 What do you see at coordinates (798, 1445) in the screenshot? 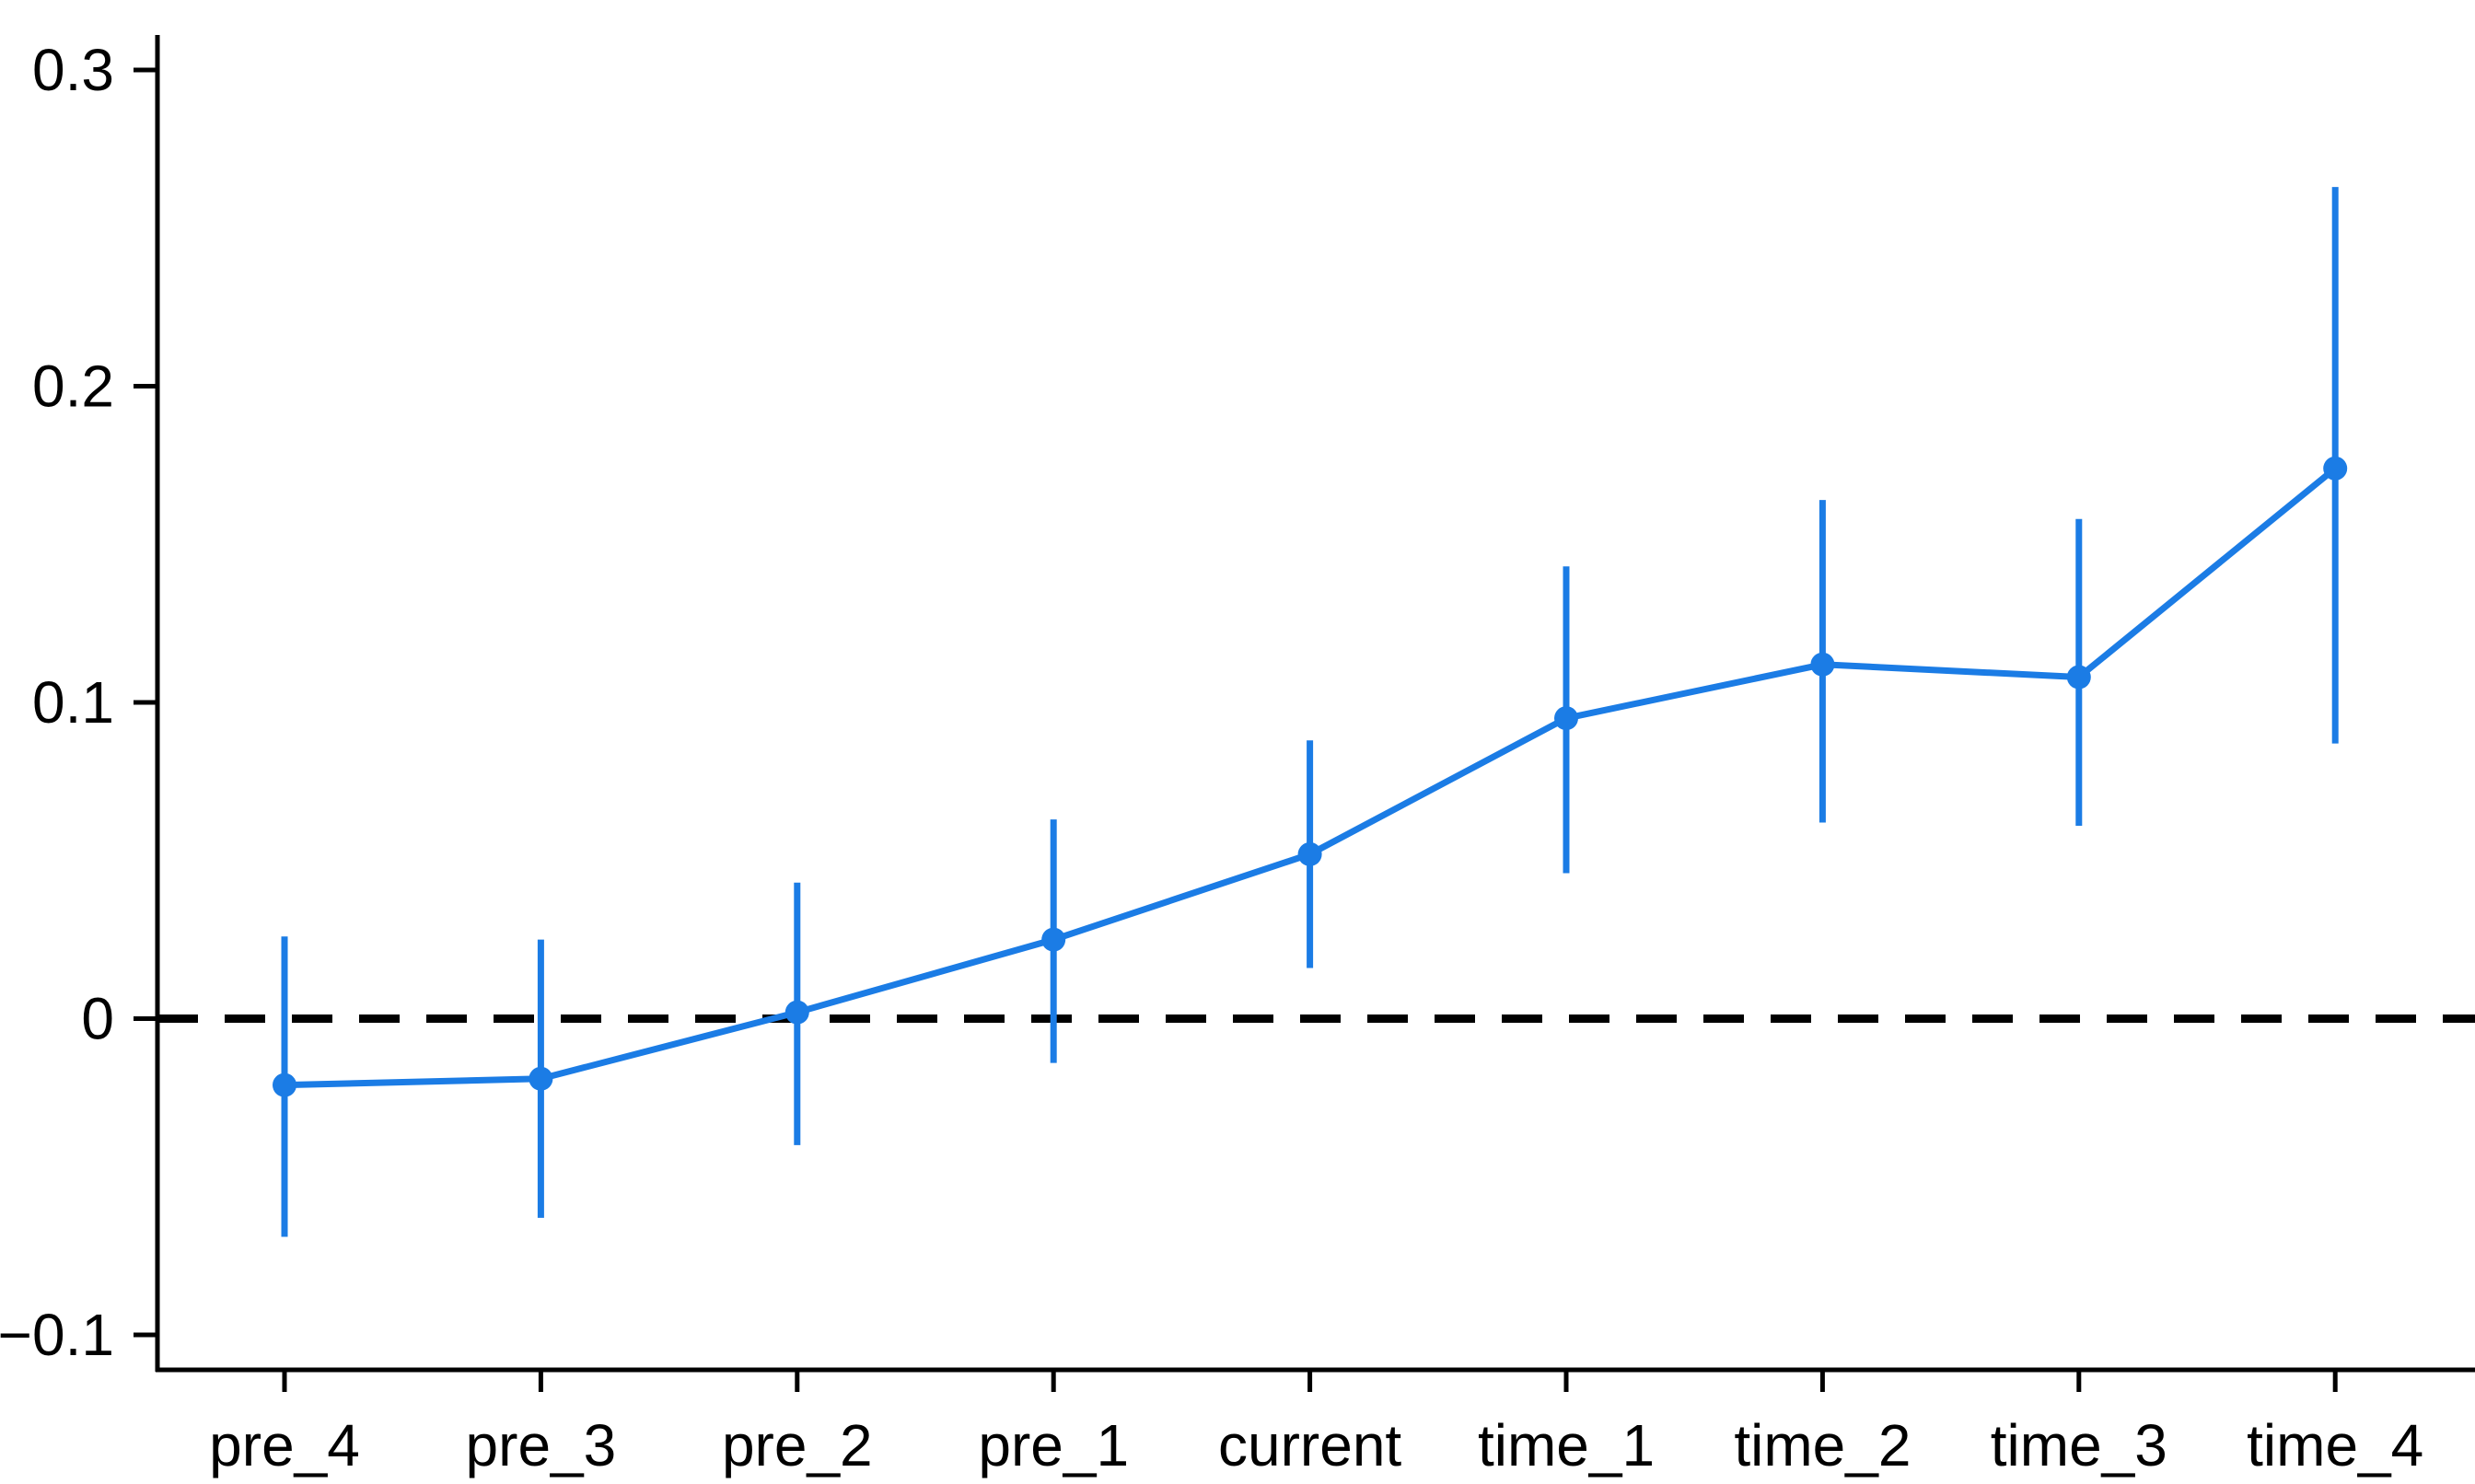
I see `x-tick-label: pre_2` at bounding box center [798, 1445].